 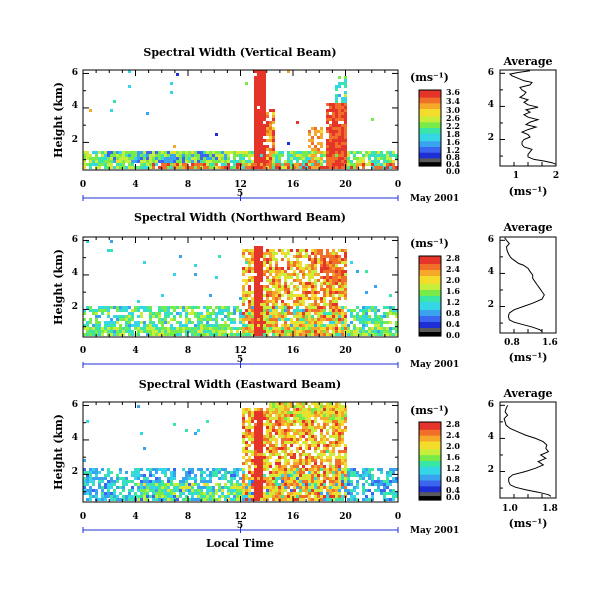 What do you see at coordinates (453, 490) in the screenshot?
I see `cb-label-eastward-6: 0.4` at bounding box center [453, 490].